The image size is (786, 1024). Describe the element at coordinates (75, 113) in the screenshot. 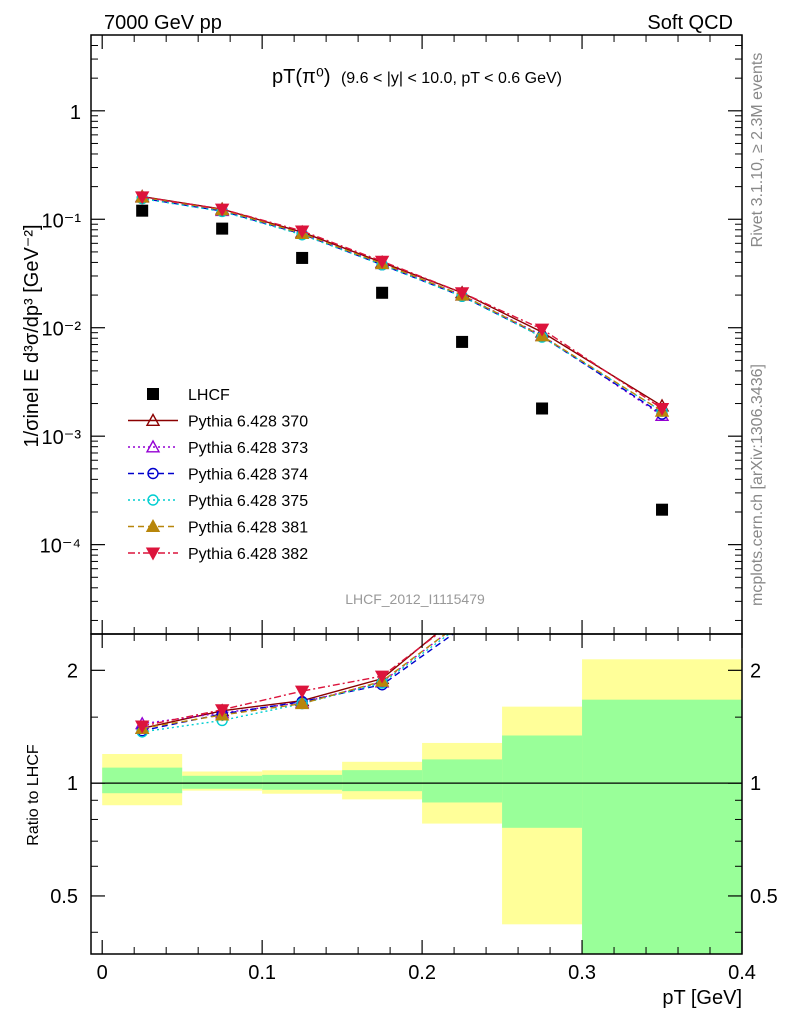

I see `main-ytick-label: 1` at that location.